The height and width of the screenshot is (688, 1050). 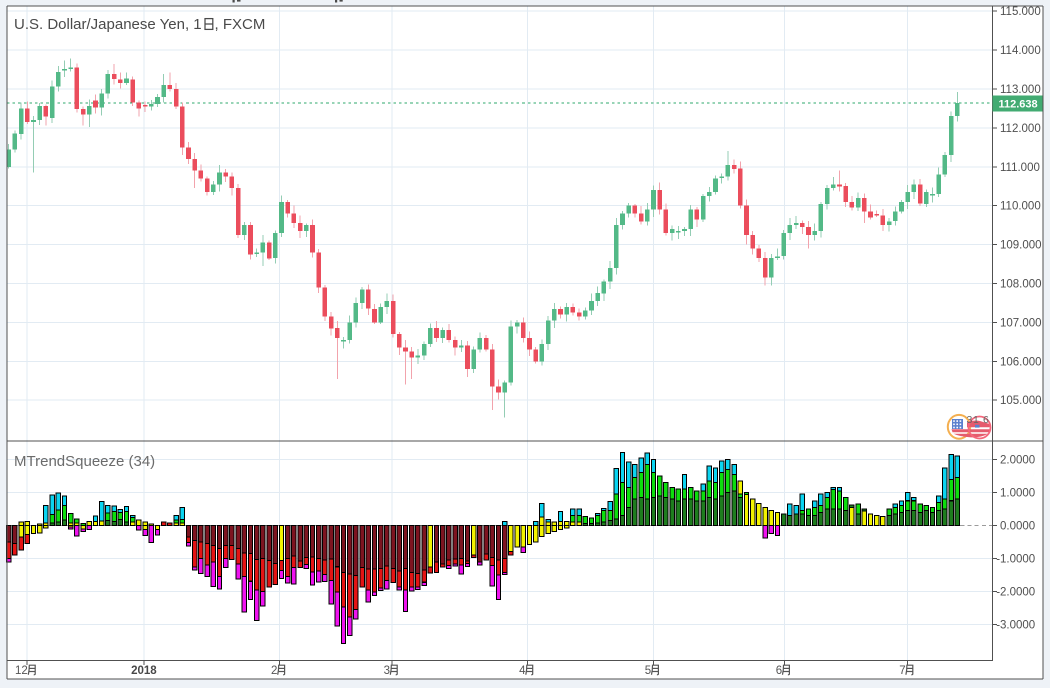 I want to click on svg-text: 12, so click(x=21, y=671).